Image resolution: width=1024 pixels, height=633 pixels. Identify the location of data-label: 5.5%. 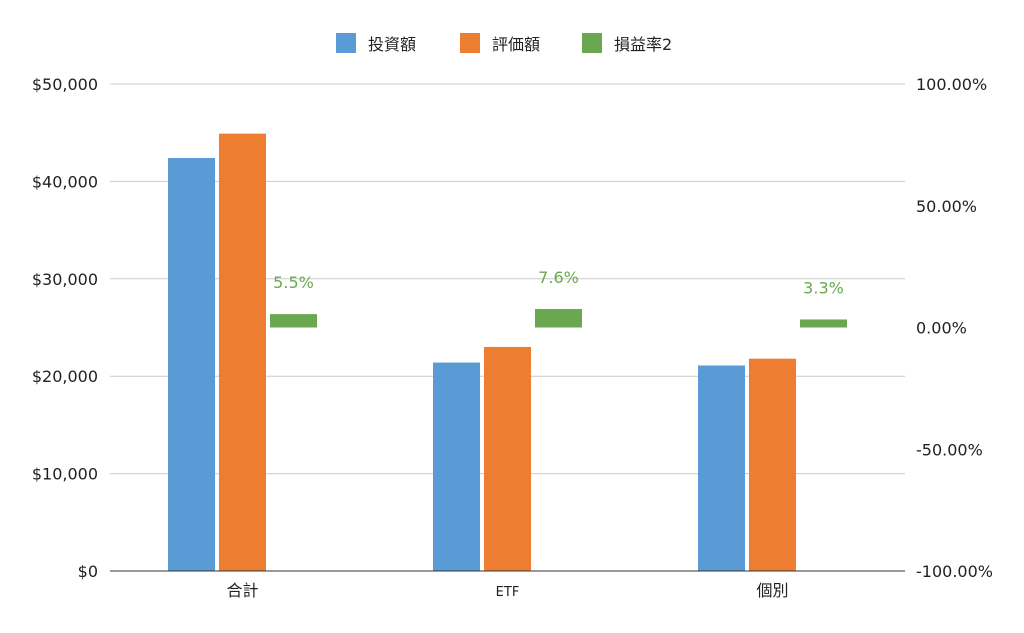
(293, 282).